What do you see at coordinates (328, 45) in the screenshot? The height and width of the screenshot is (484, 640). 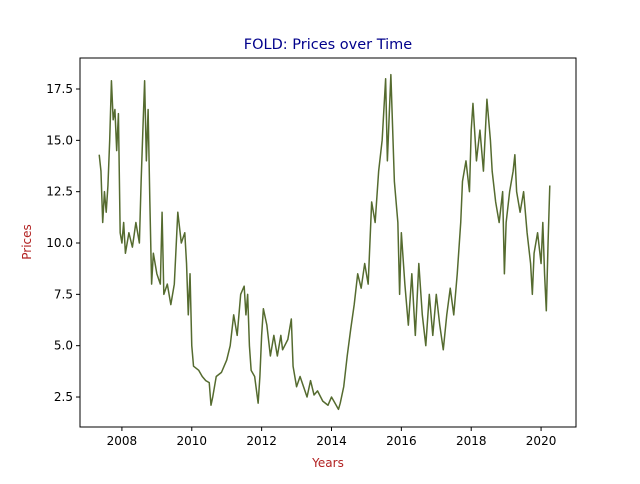 I see `chart-title: FOLD: Prices over Time` at bounding box center [328, 45].